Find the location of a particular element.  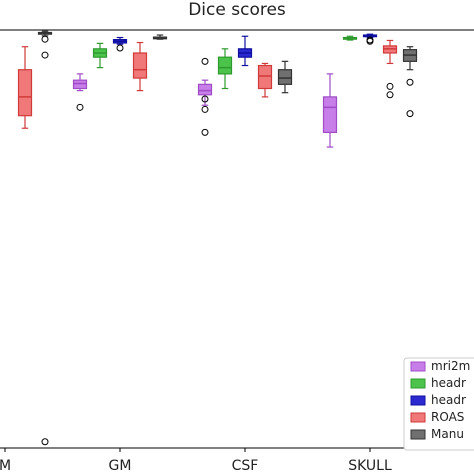

legend-label-4: Manu is located at coordinates (447, 434).